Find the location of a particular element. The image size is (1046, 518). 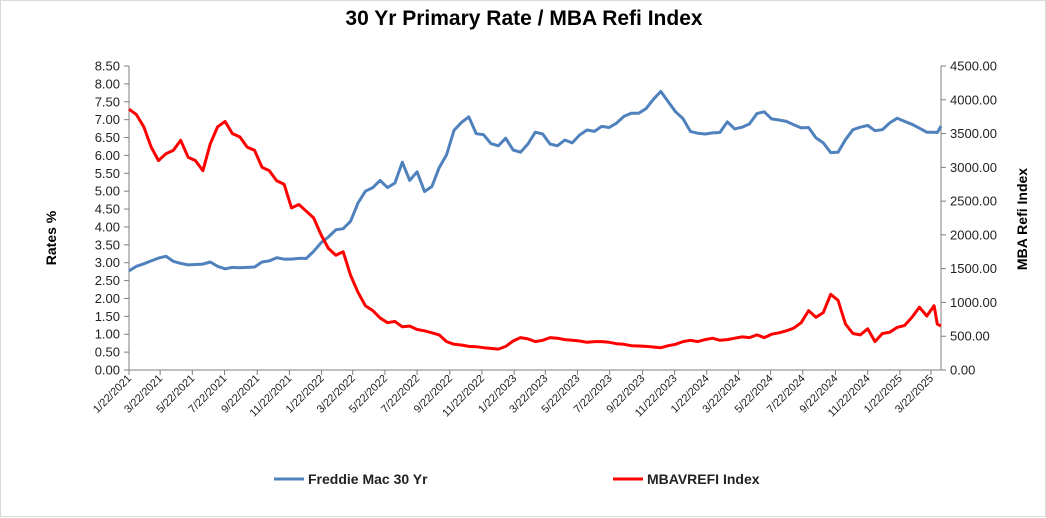

y-tick-label: 2.50 is located at coordinates (107, 280).